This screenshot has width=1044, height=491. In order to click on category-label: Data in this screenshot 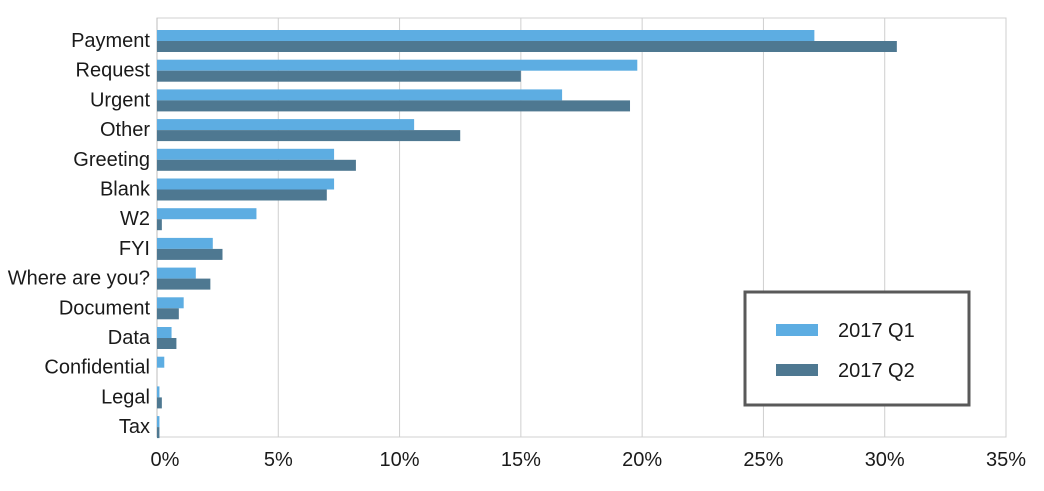, I will do `click(129, 338)`.